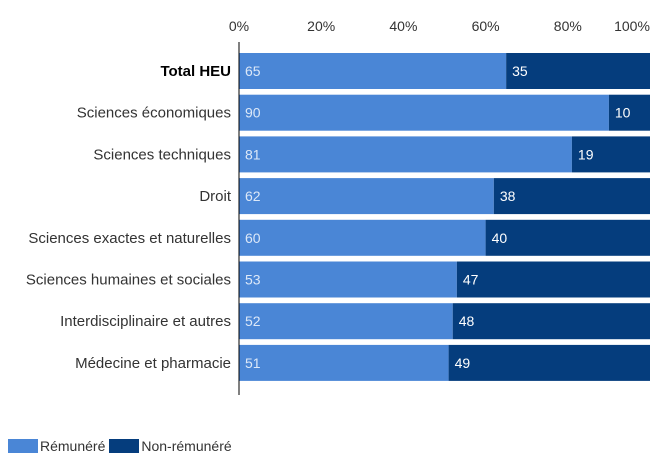 The width and height of the screenshot is (652, 454). I want to click on x-tick-label: 60%, so click(486, 26).